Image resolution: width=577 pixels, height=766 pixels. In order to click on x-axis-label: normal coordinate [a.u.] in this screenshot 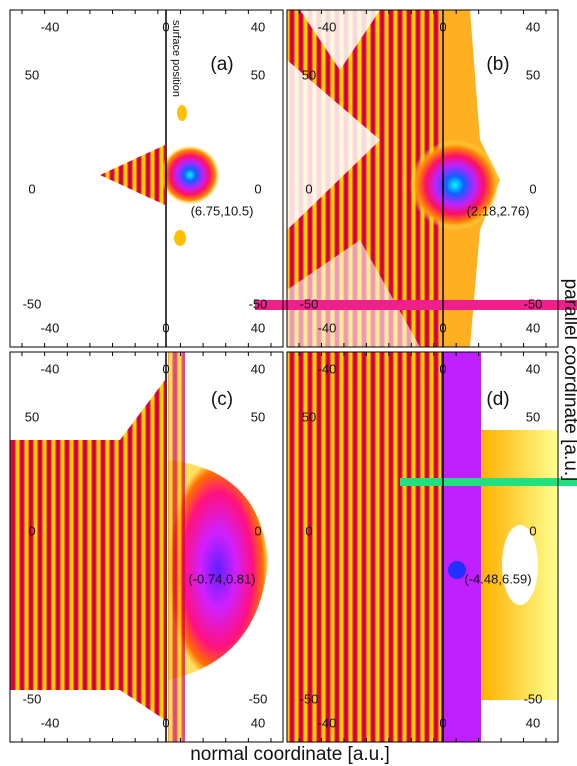, I will do `click(290, 754)`.